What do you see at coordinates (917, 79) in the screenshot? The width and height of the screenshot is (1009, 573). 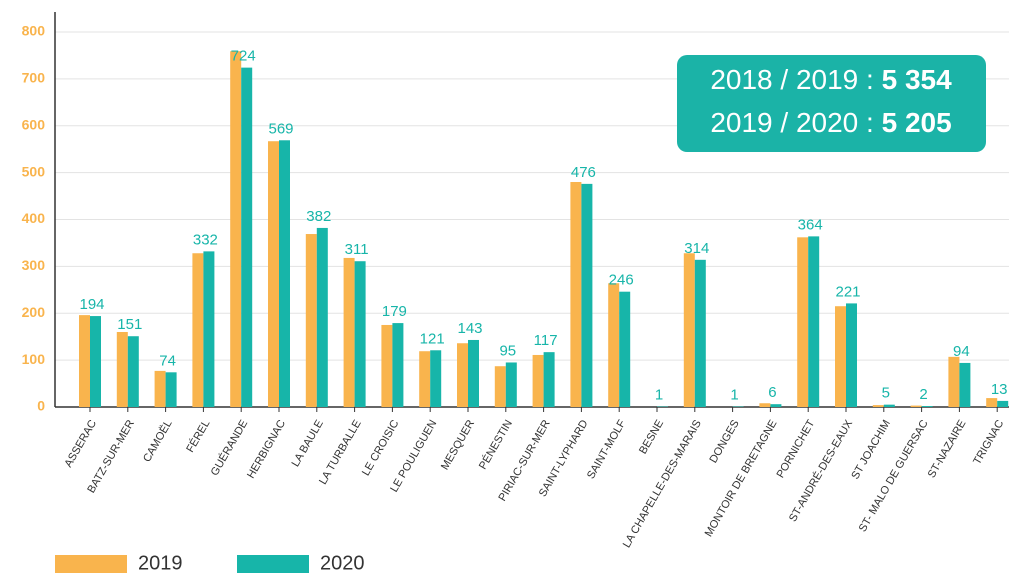 I see `annotation-value: 5 354` at bounding box center [917, 79].